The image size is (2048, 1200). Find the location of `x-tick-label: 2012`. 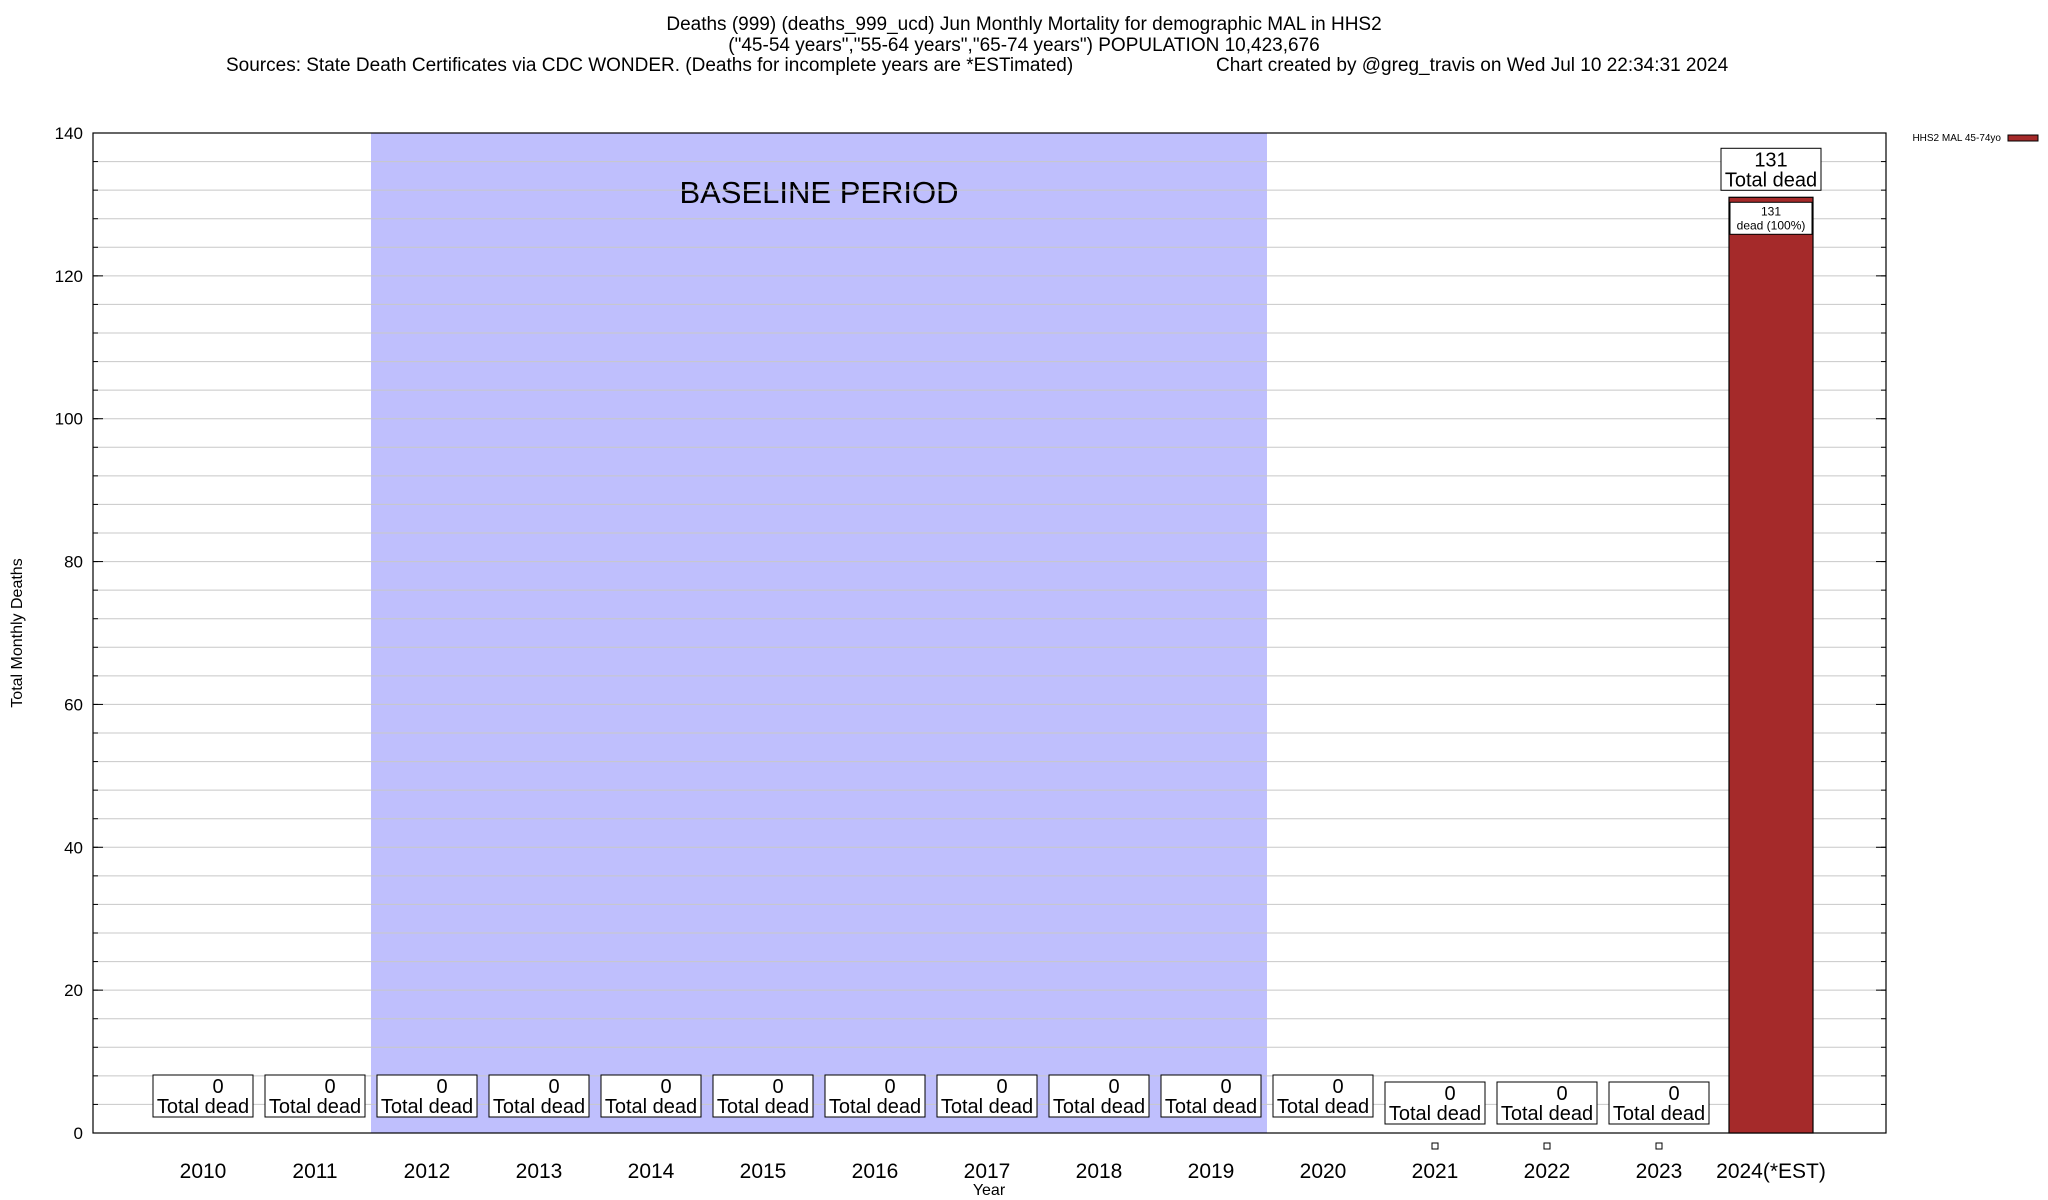

x-tick-label: 2012 is located at coordinates (427, 1171).